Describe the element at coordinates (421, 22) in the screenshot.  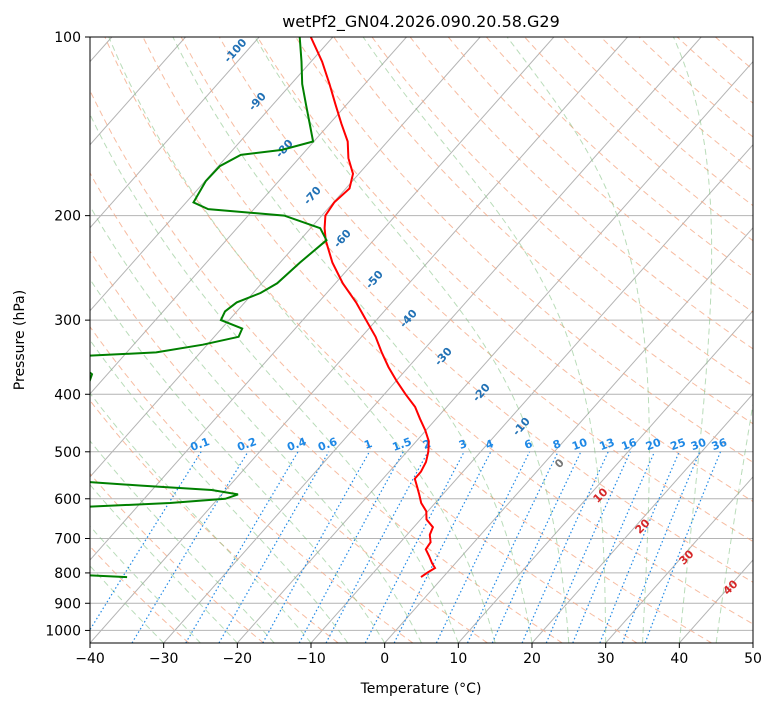
I see `chart-title: wetPf2_GN04.2026.090.20.58.G29` at that location.